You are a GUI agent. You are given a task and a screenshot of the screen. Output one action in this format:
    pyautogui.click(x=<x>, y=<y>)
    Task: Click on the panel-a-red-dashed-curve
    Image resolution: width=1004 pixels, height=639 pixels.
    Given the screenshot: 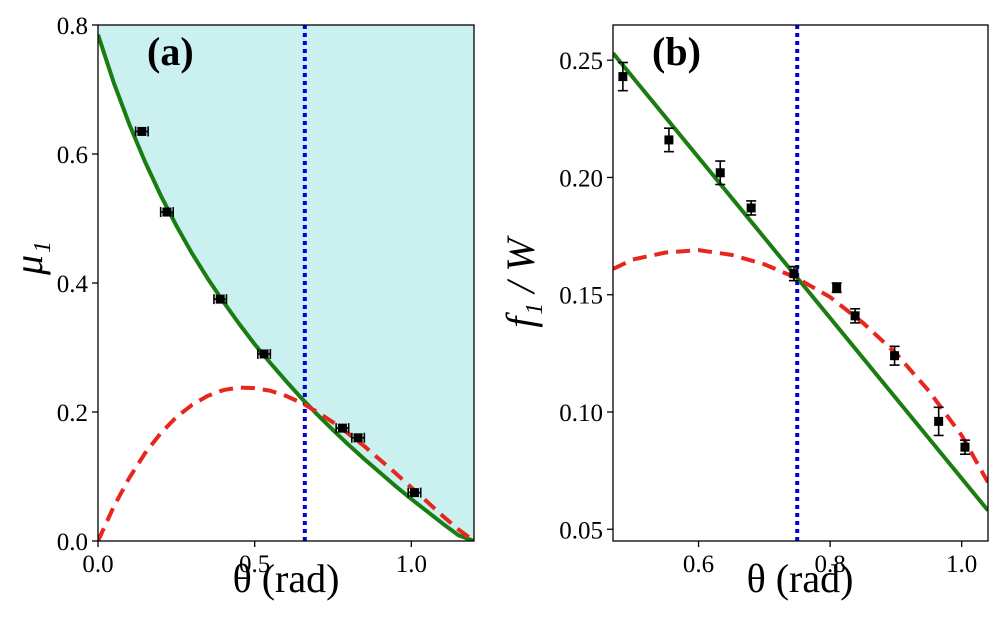 What is the action you would take?
    pyautogui.click(x=286, y=463)
    